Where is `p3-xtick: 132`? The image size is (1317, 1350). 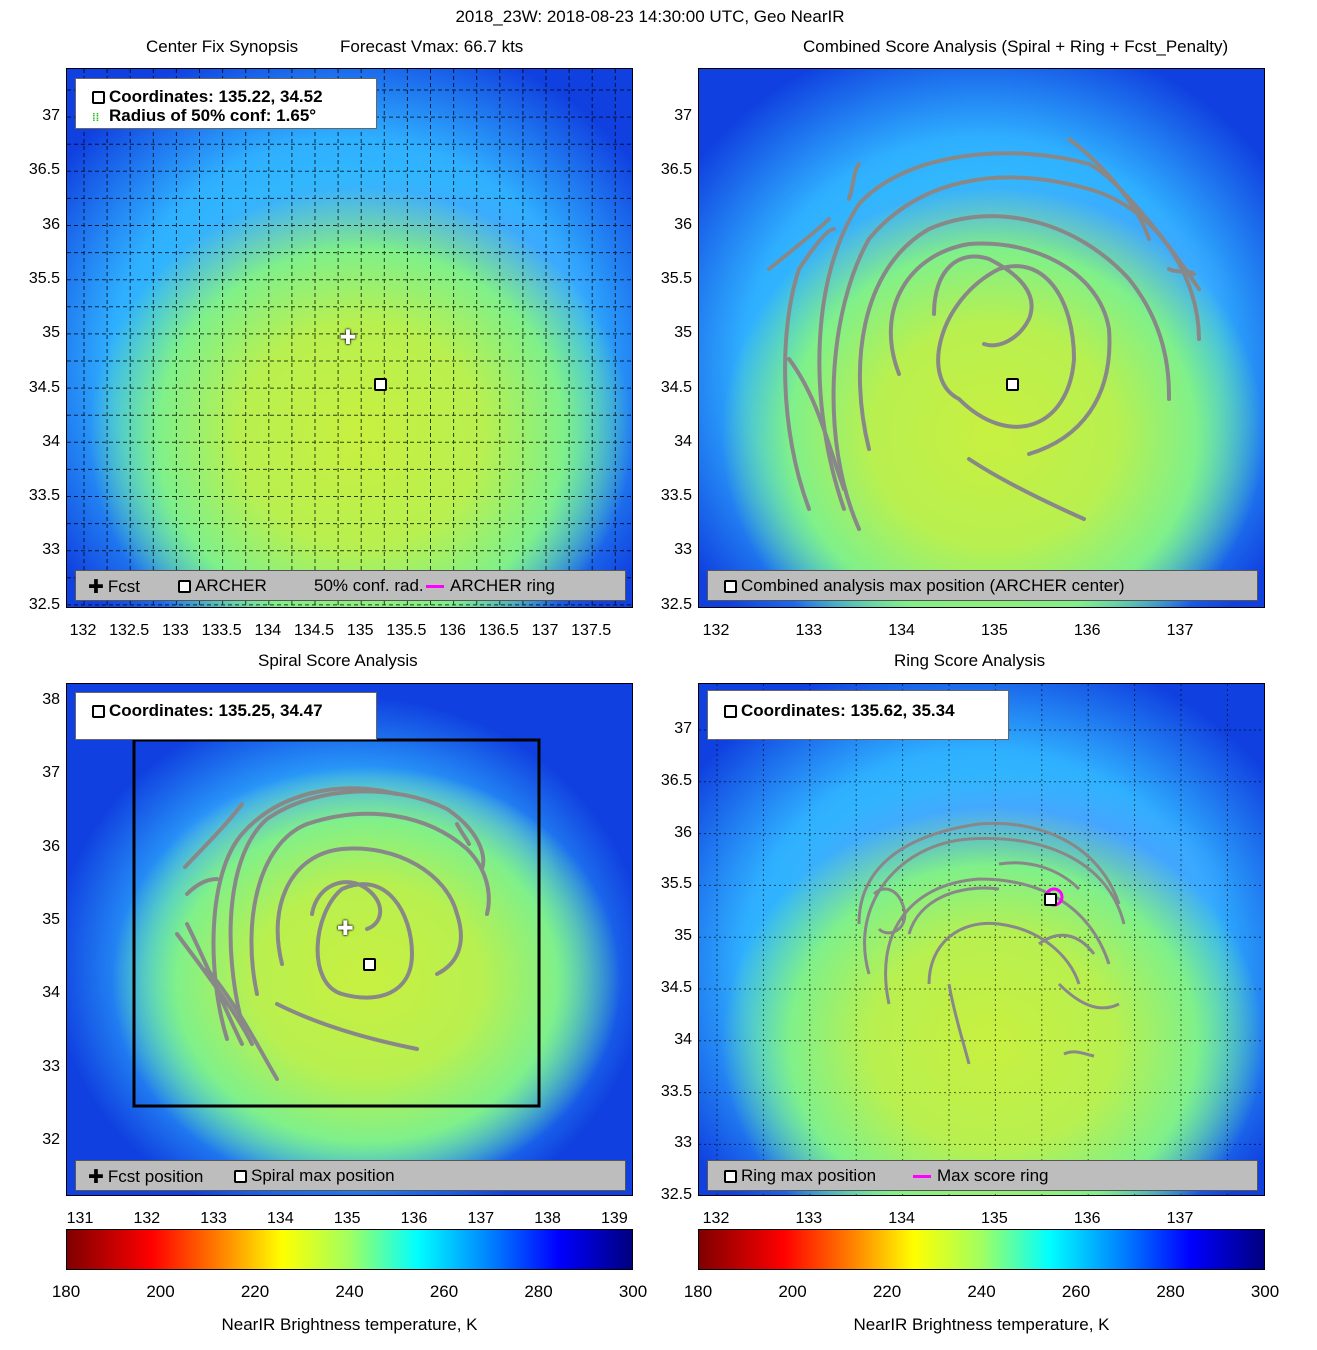 p3-xtick: 132 is located at coordinates (147, 1218).